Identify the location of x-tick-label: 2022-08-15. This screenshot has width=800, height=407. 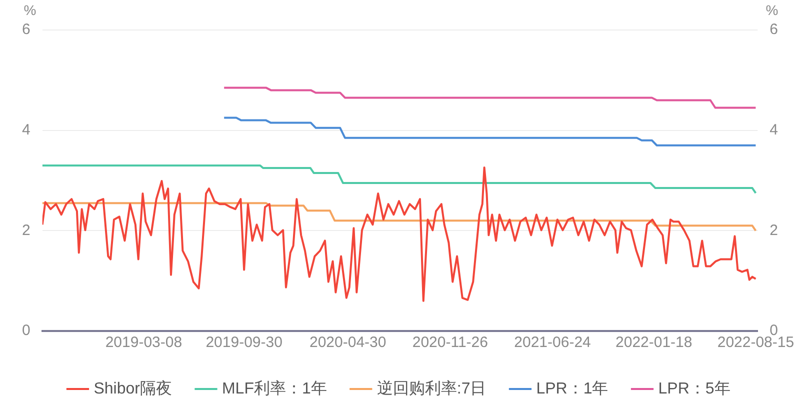
(755, 343).